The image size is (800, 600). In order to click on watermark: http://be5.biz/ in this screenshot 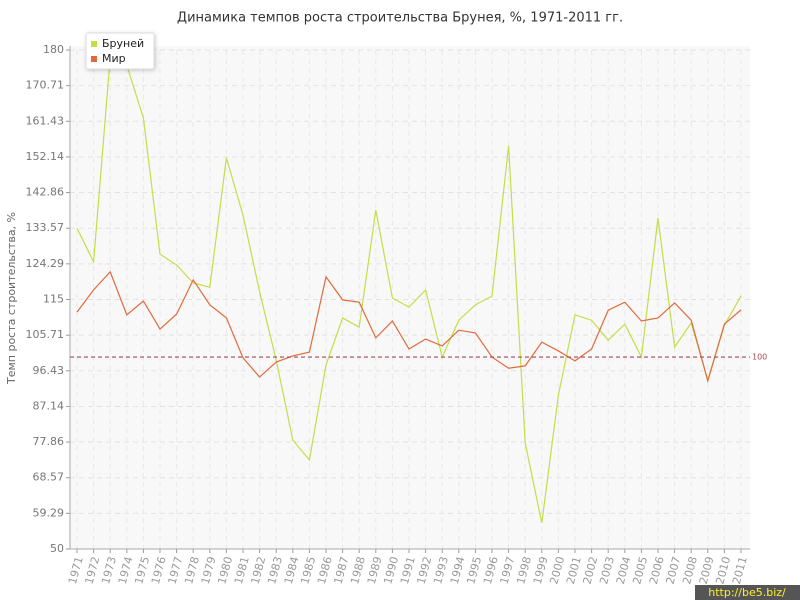, I will do `click(747, 592)`.